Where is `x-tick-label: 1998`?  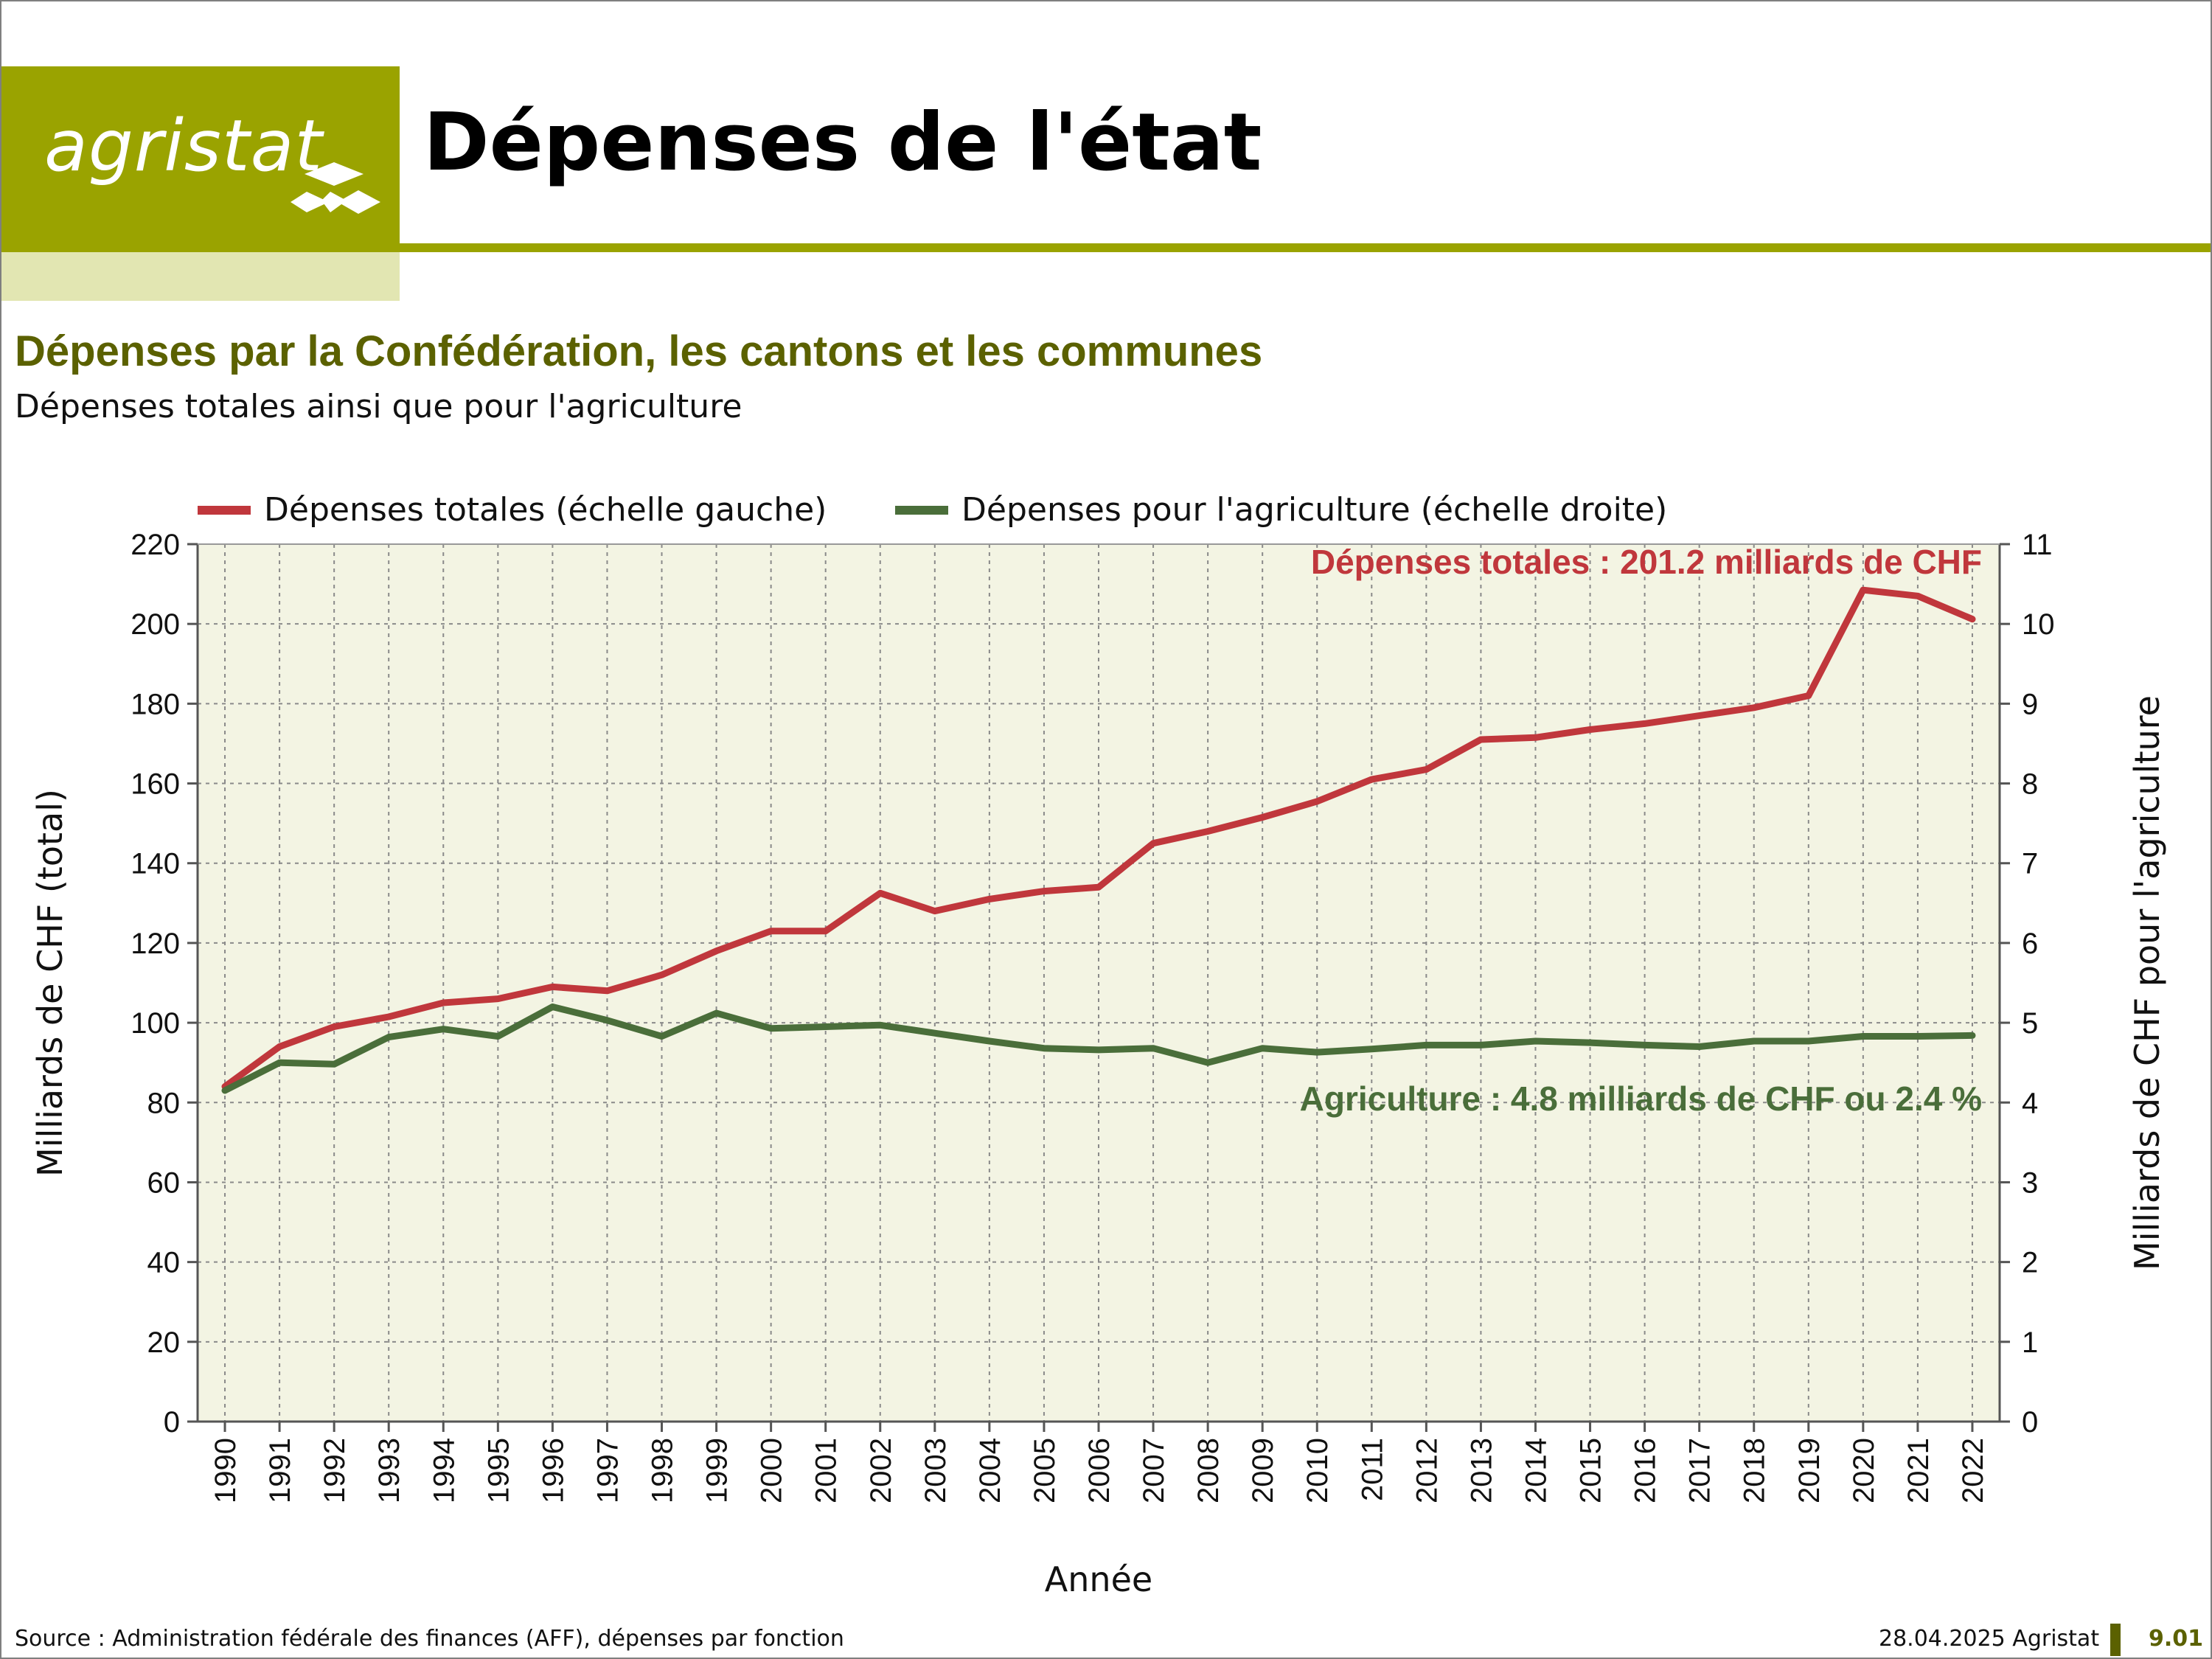 x-tick-label: 1998 is located at coordinates (663, 1470).